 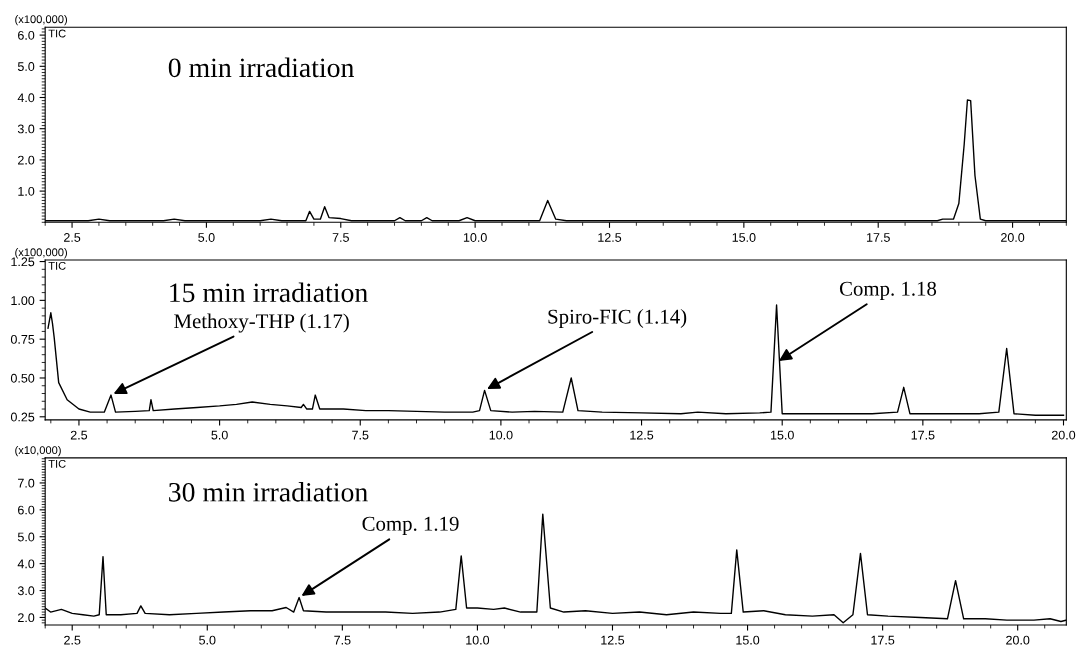 I want to click on y-tick-label: 1.0, so click(x=26, y=191).